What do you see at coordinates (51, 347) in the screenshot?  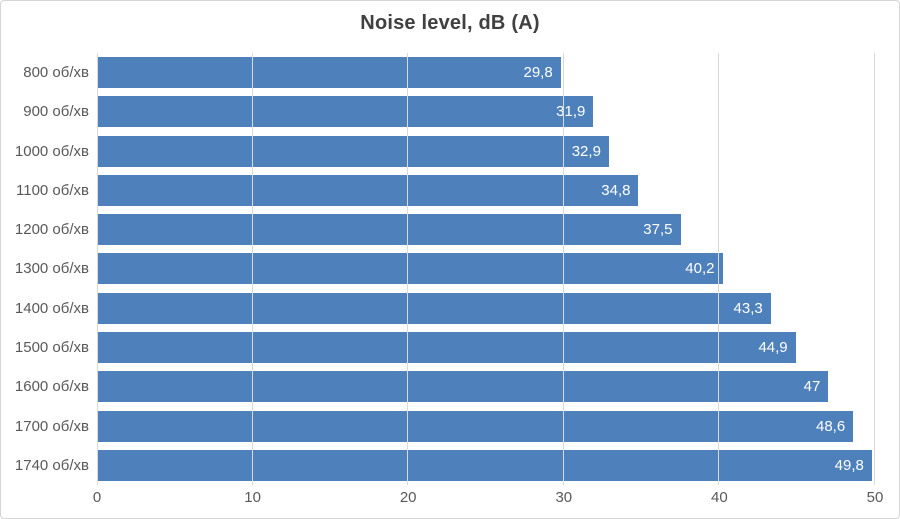 I see `category-label: 1500 об/хв` at bounding box center [51, 347].